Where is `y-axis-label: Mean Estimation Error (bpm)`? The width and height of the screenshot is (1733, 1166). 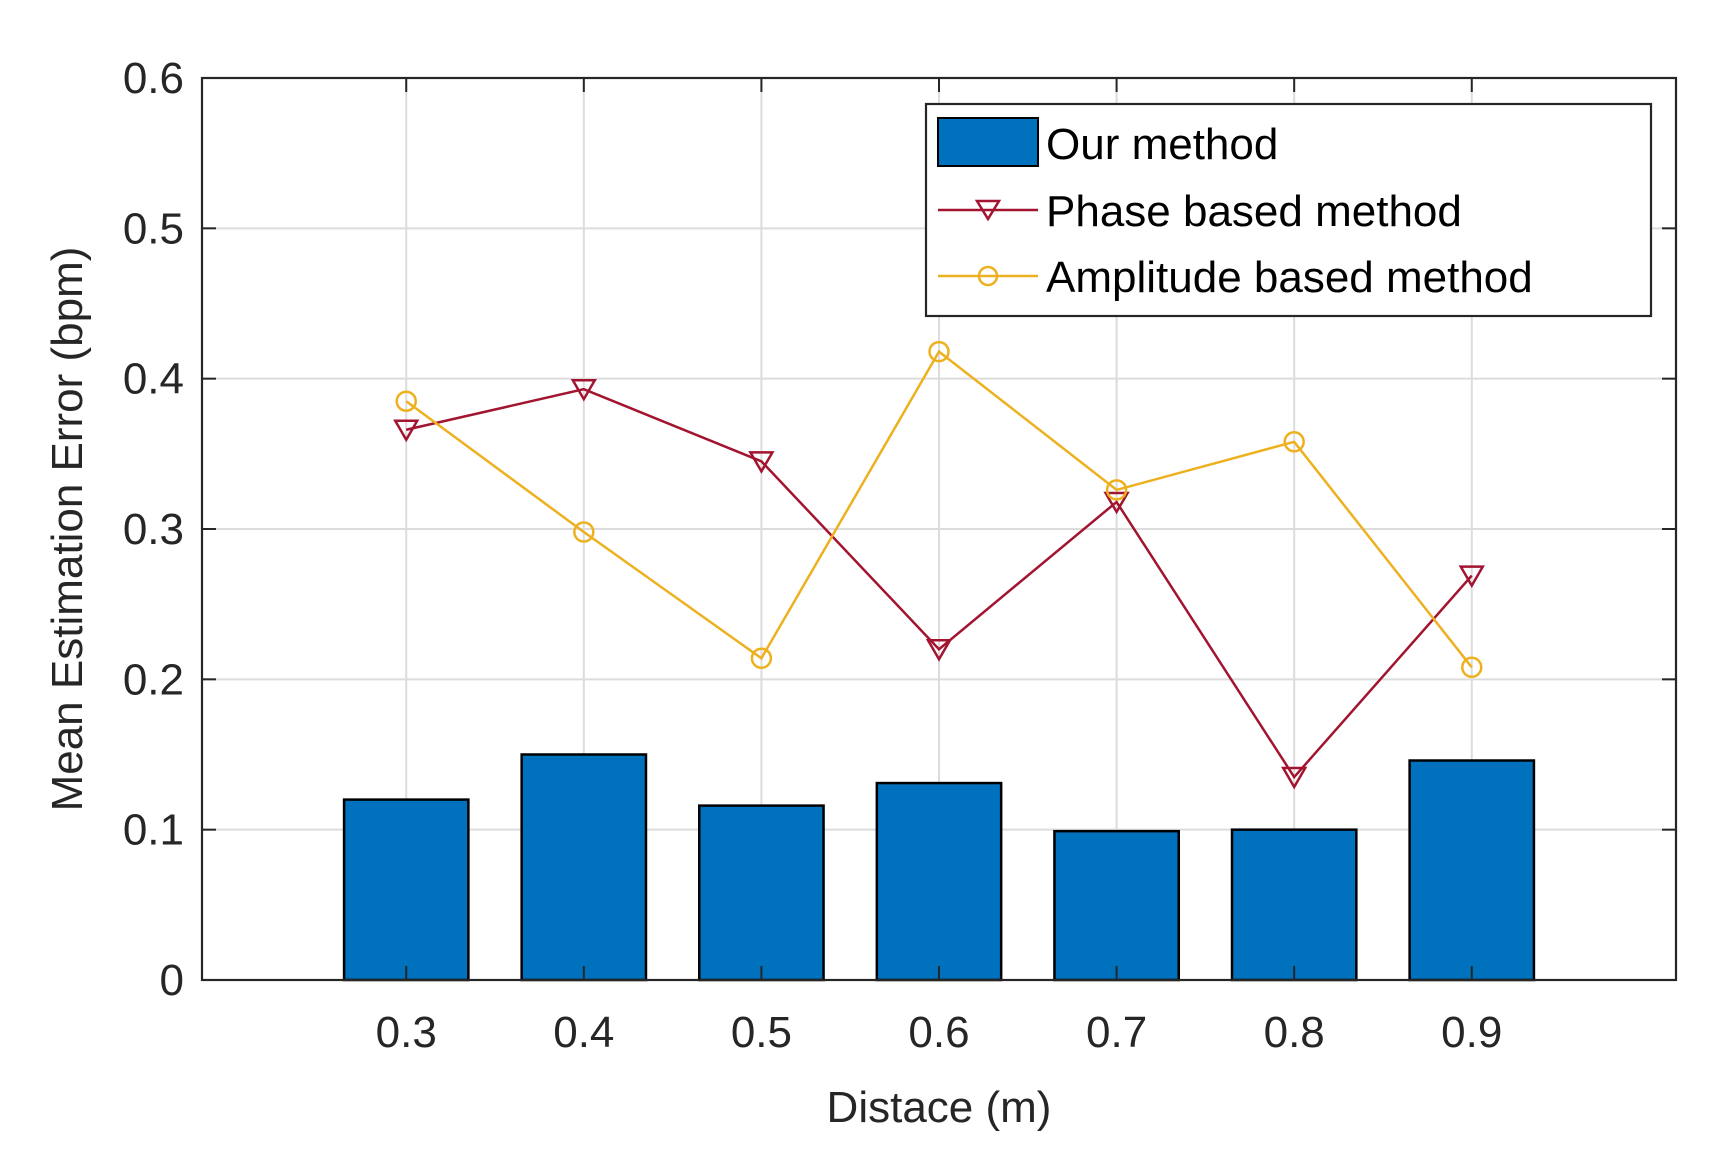 y-axis-label: Mean Estimation Error (bpm) is located at coordinates (67, 529).